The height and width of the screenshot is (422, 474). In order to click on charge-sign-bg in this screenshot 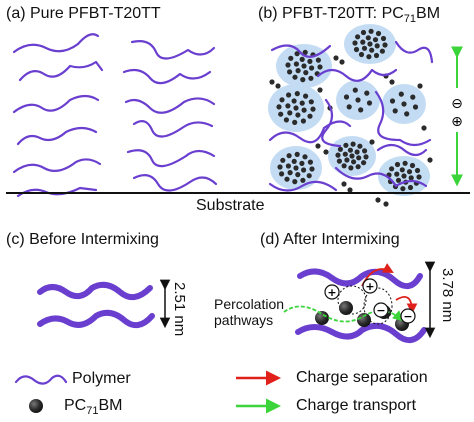, I will do `click(457, 110)`.